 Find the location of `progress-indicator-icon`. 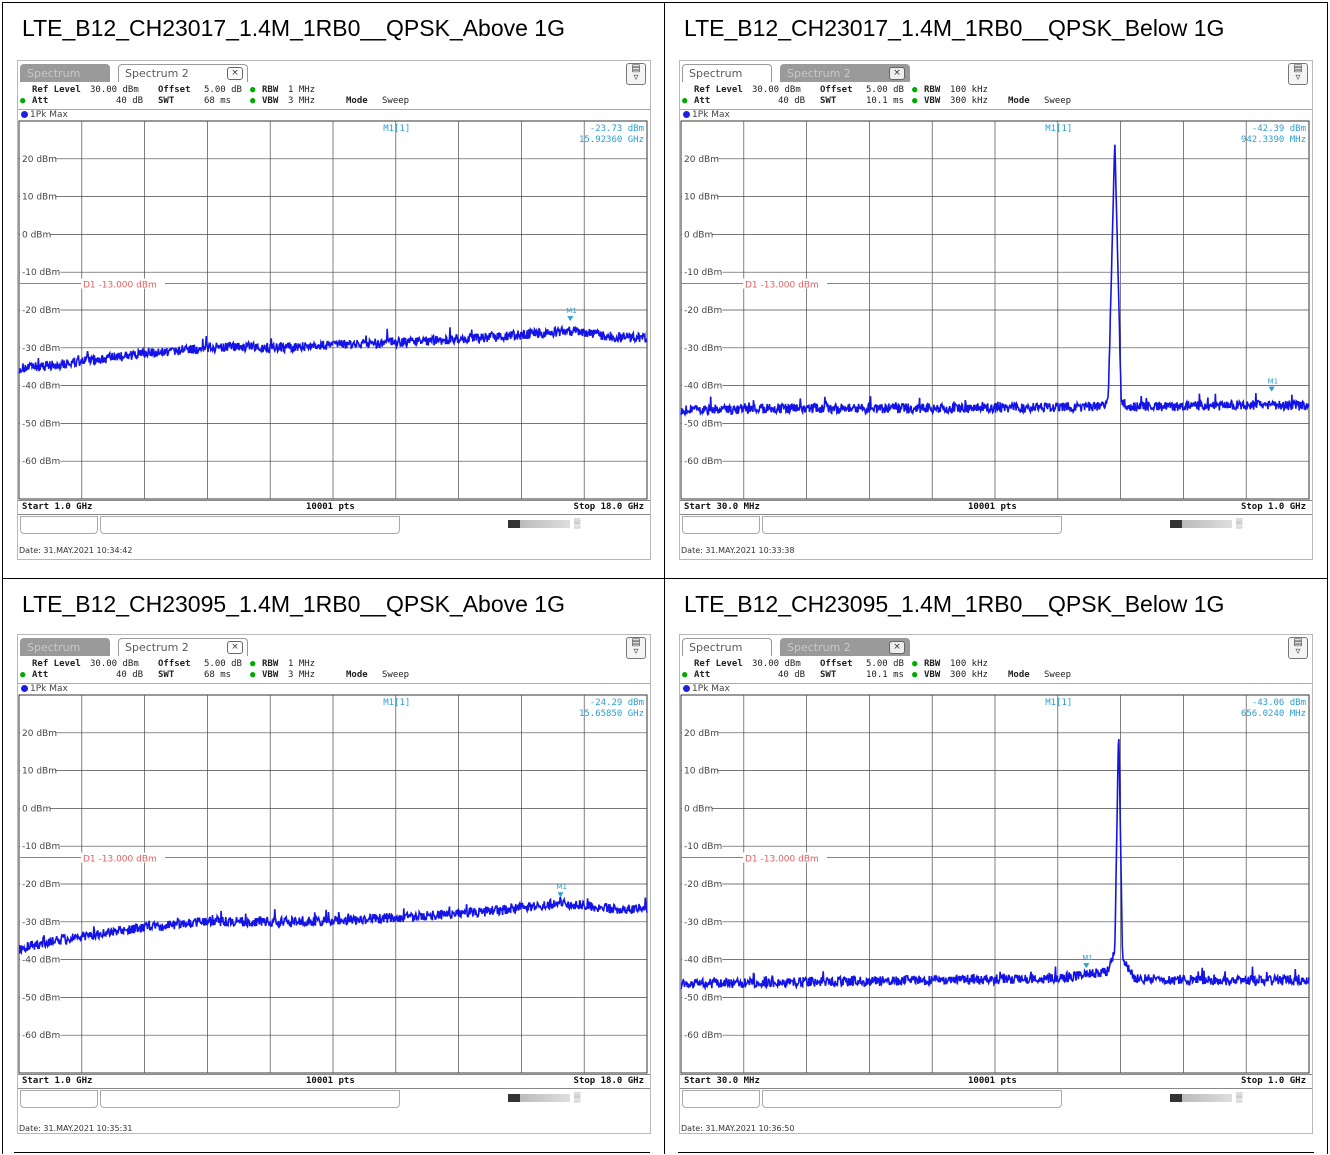

progress-indicator-icon is located at coordinates (539, 1098).